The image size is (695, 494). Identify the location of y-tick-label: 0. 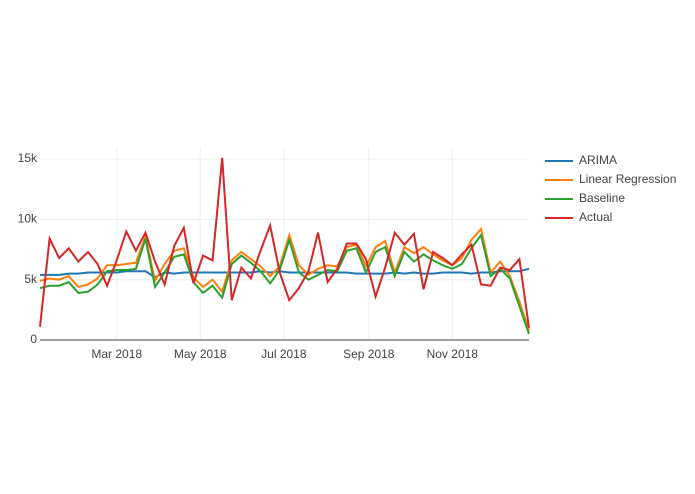
(33, 339).